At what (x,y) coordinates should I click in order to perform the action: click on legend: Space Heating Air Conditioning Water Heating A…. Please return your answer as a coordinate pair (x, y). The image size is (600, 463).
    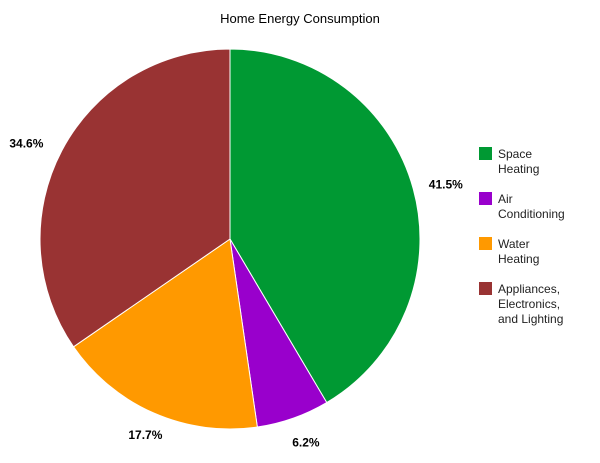
    Looking at the image, I should click on (522, 236).